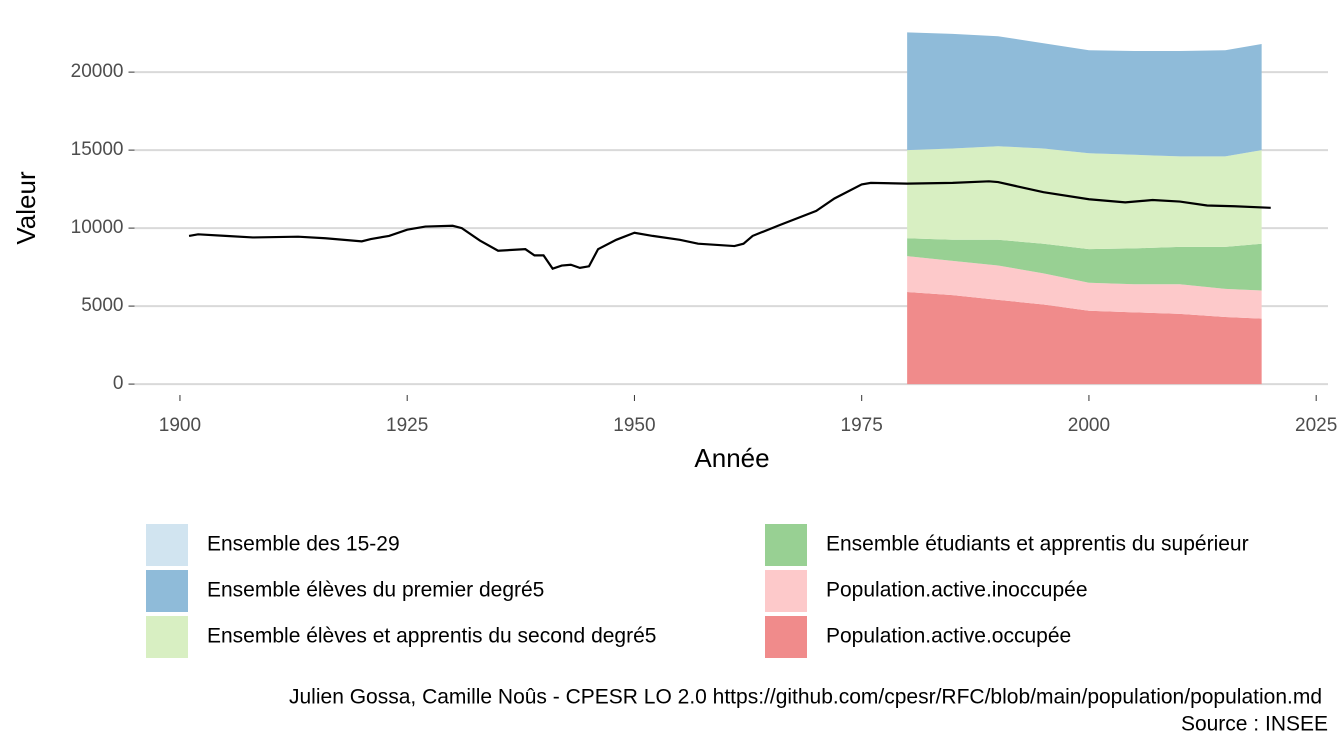  I want to click on y-tick-label: 5000, so click(102, 305).